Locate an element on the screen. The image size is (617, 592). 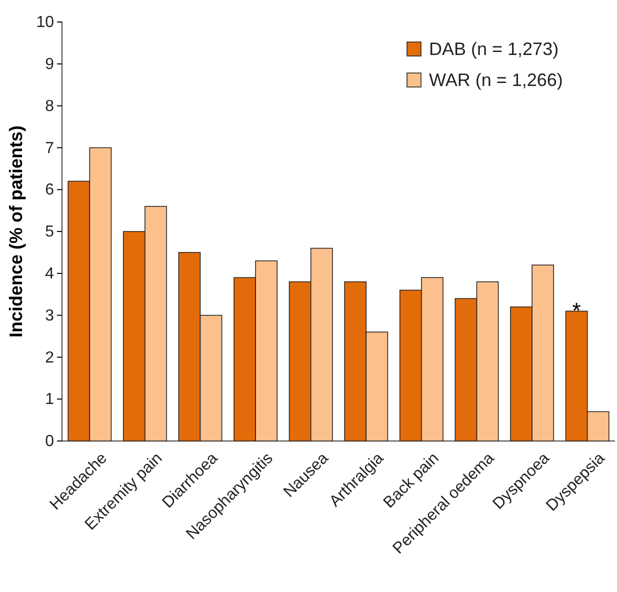
y-tick-label: 9 is located at coordinates (49, 65).